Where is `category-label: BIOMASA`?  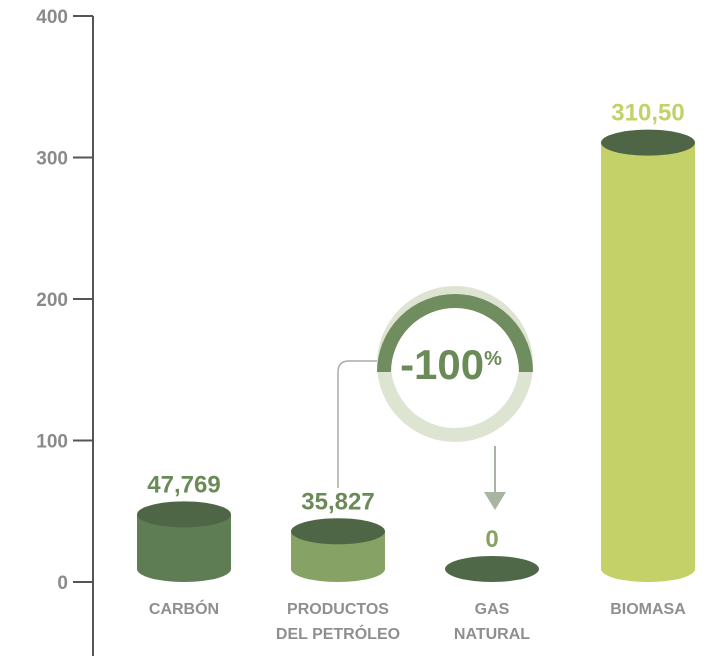
category-label: BIOMASA is located at coordinates (648, 609).